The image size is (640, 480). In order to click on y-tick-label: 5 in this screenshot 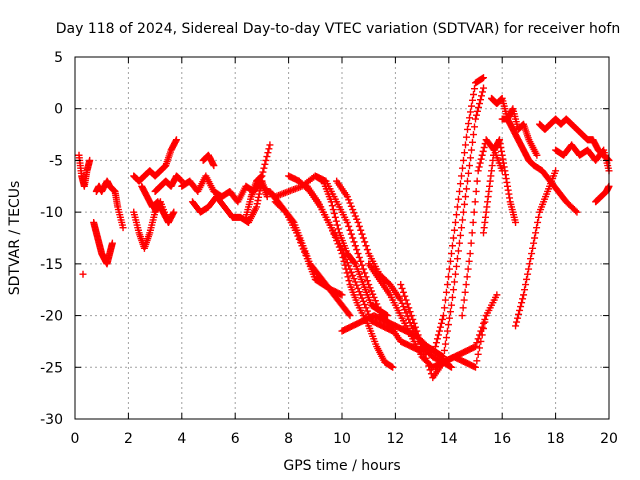, I will do `click(58, 58)`.